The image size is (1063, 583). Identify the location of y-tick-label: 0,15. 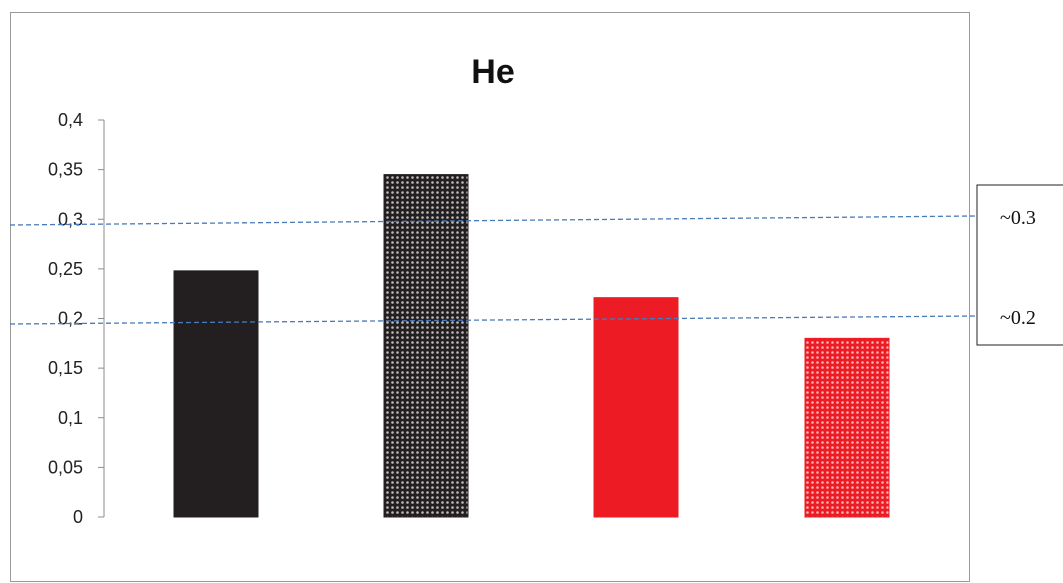
(65, 368).